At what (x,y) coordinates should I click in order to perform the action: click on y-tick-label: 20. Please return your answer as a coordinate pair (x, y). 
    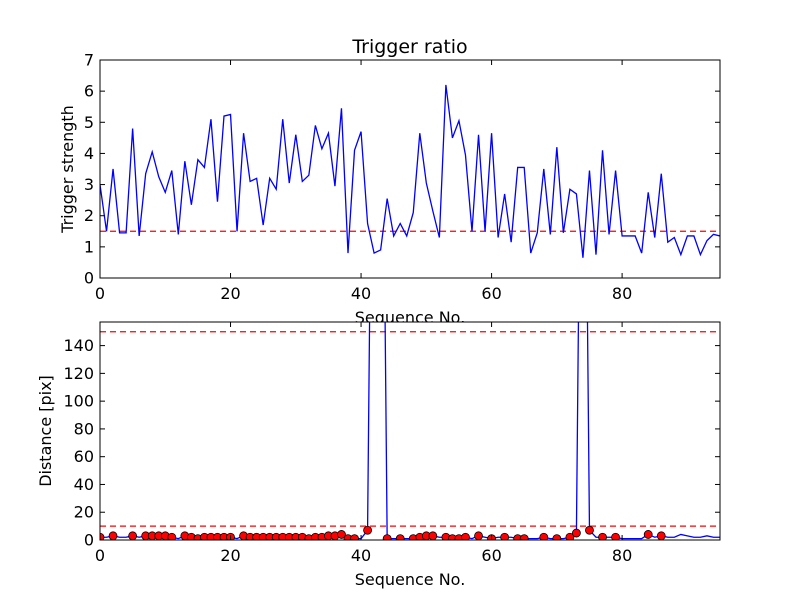
    Looking at the image, I should click on (84, 512).